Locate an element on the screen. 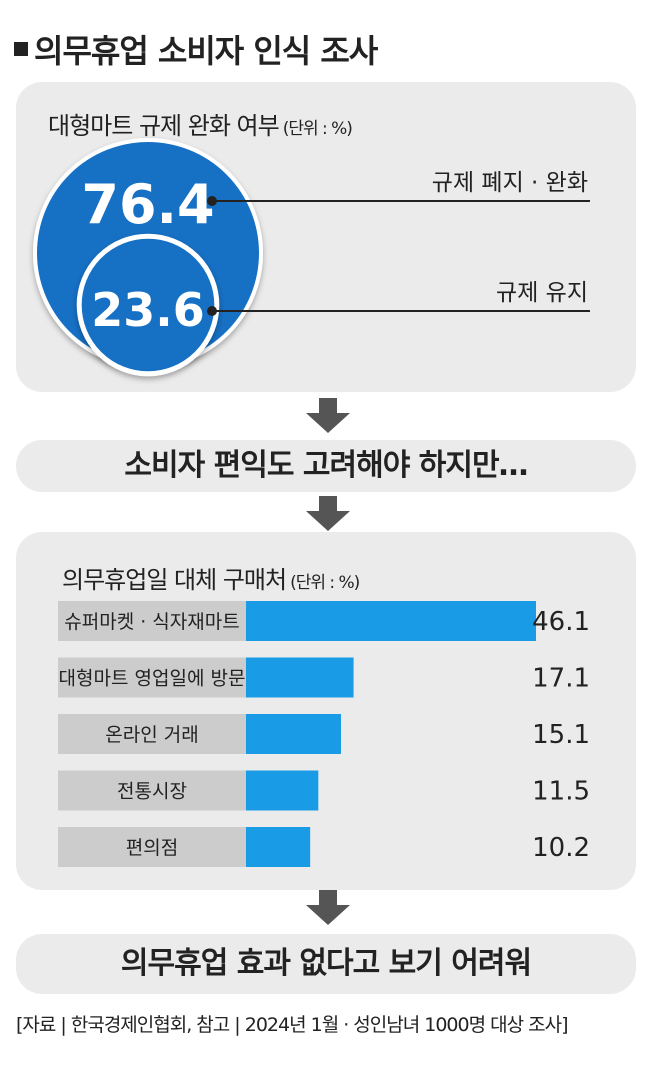  bar-value-label: 46.1 is located at coordinates (561, 622).